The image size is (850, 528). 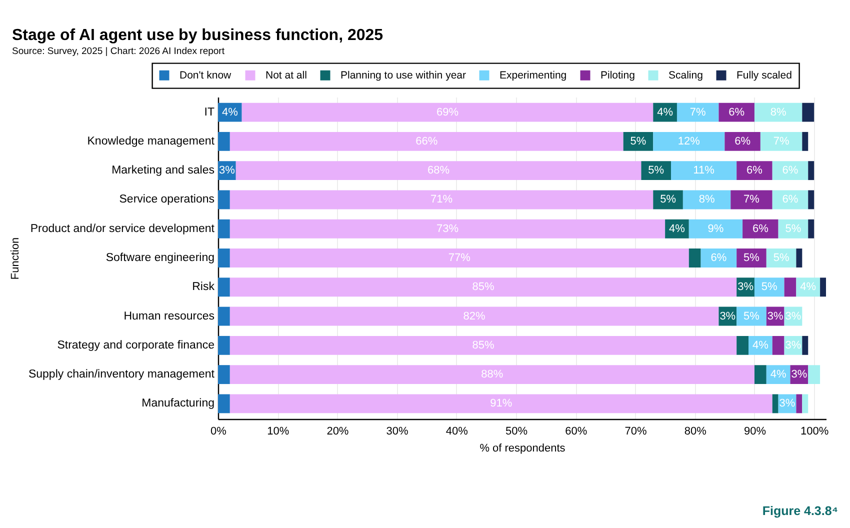 What do you see at coordinates (695, 432) in the screenshot?
I see `x-tick-label: 80%` at bounding box center [695, 432].